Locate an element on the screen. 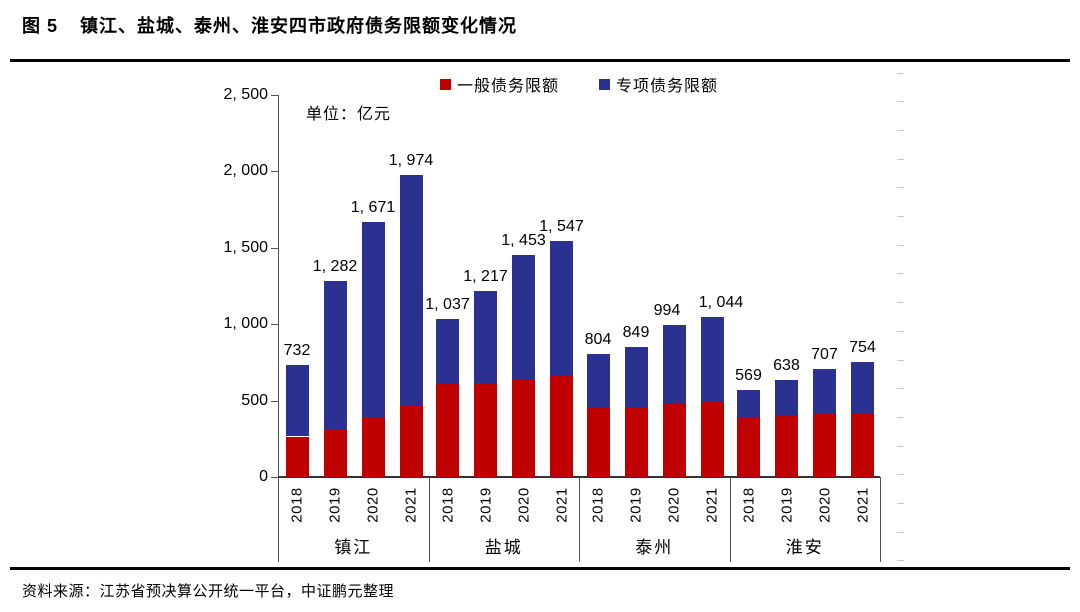 The height and width of the screenshot is (612, 1080). bar-total-label: 707 is located at coordinates (824, 354).